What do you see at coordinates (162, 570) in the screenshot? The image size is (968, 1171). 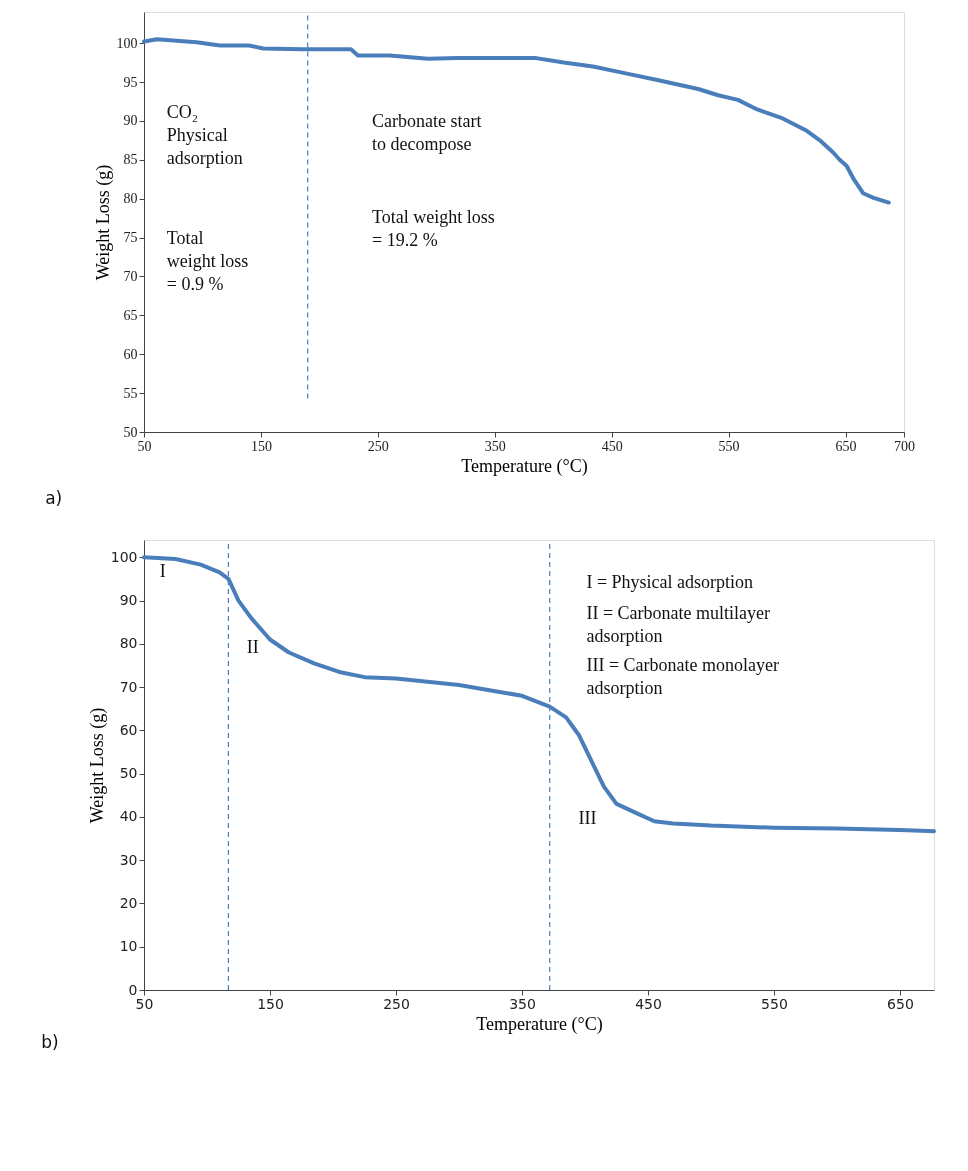 I see `annotation: I` at bounding box center [162, 570].